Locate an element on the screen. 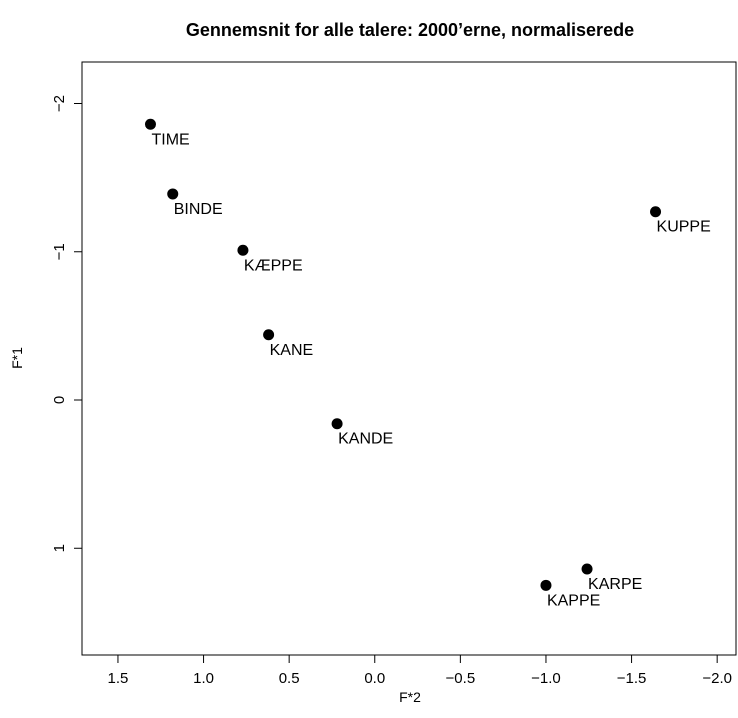 Image resolution: width=738 pixels, height=718 pixels. x-tick-label: −1.0 is located at coordinates (546, 678).